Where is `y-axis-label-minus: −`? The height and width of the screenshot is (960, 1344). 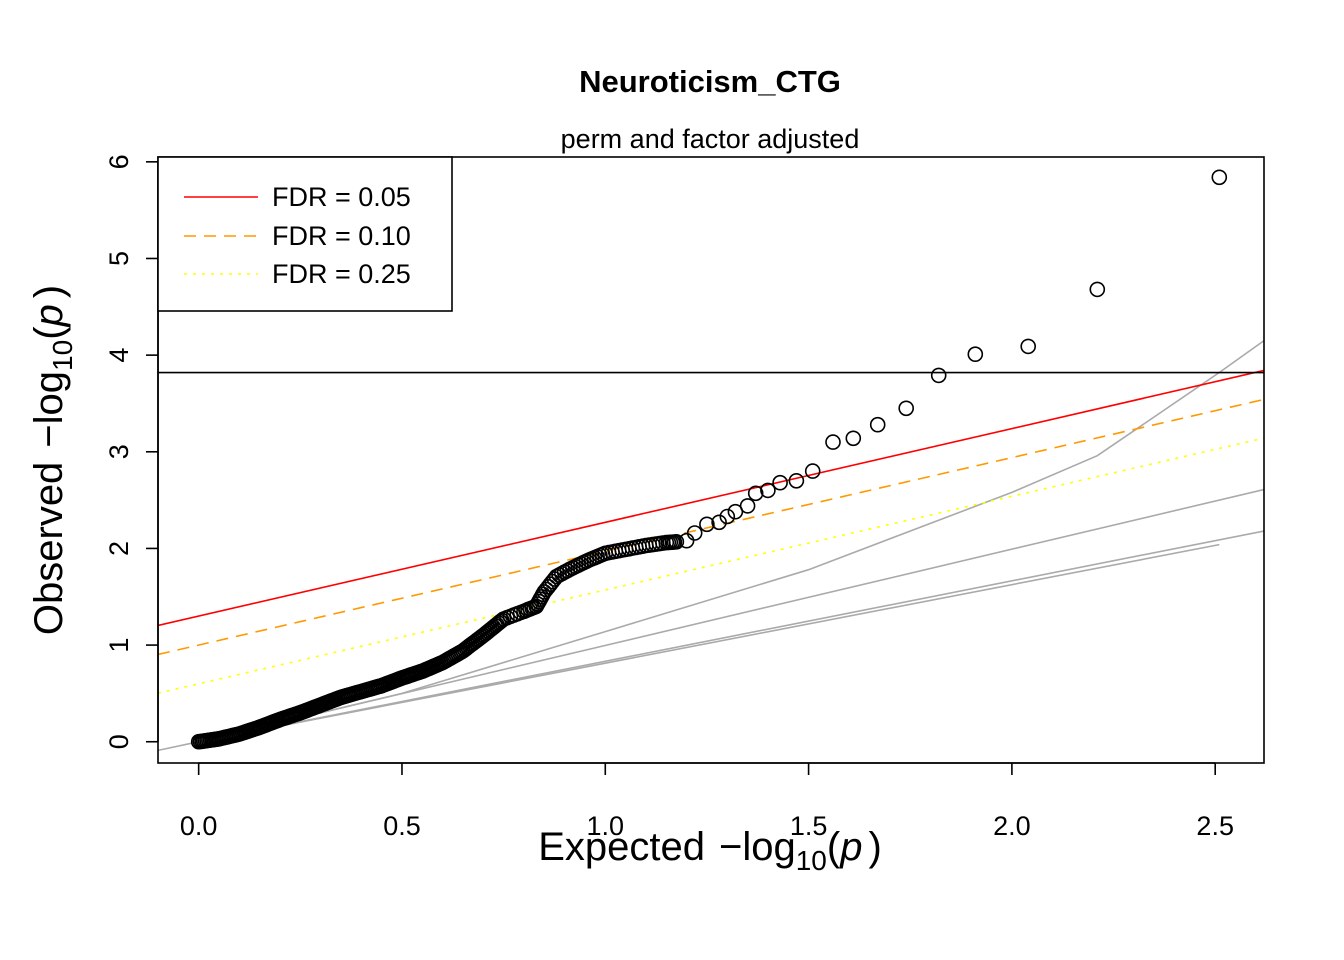
y-axis-label-minus: − is located at coordinates (49, 435).